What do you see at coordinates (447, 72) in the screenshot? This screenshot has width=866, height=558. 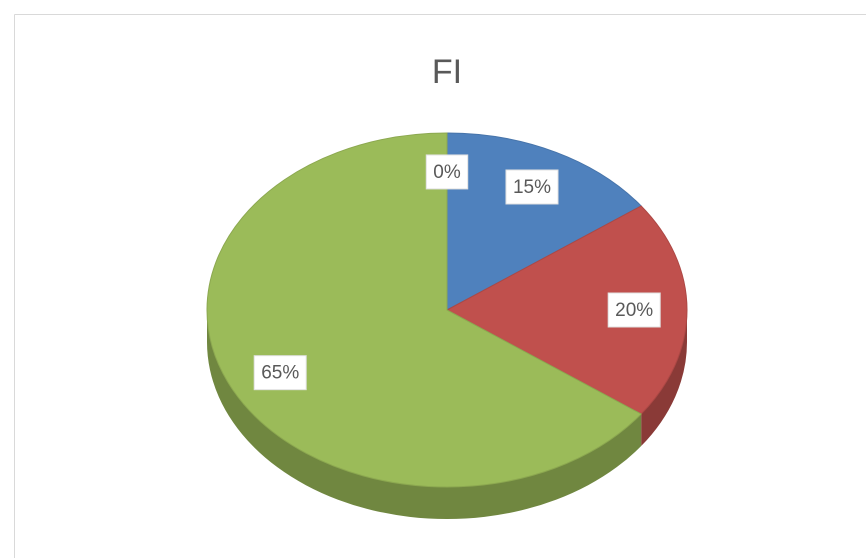 I see `chart-title: FI` at bounding box center [447, 72].